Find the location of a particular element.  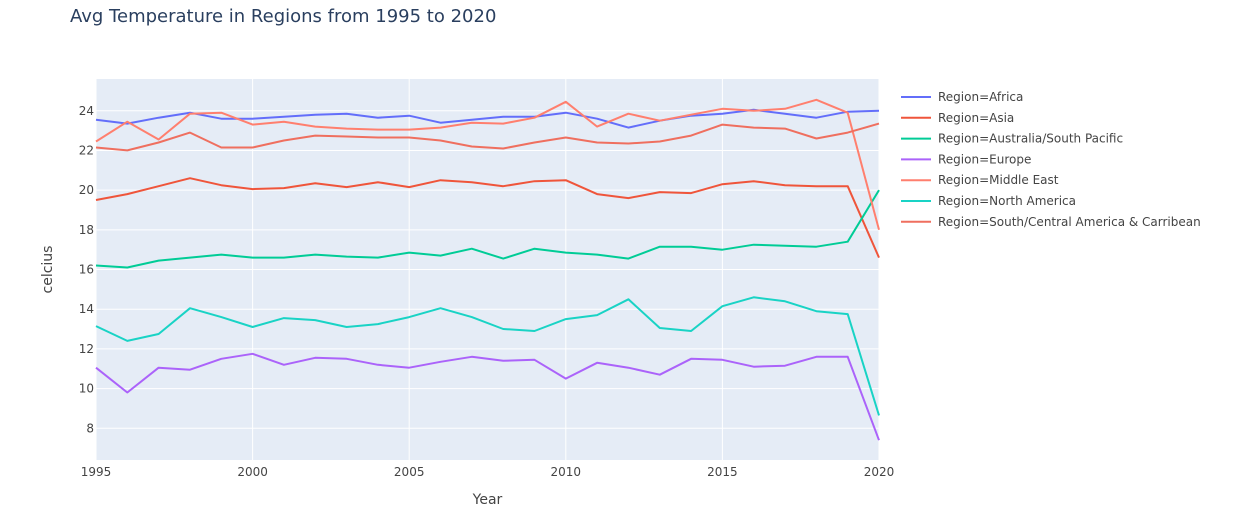

y-tick-label: 10 is located at coordinates (86, 389).